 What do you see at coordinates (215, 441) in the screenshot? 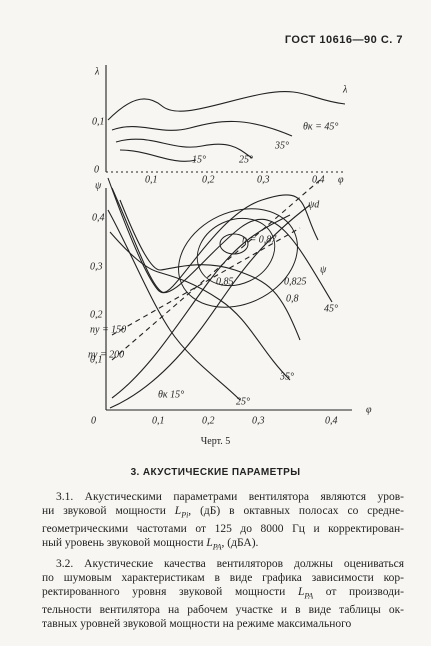
I see `figure-caption: Черт. 5` at bounding box center [215, 441].